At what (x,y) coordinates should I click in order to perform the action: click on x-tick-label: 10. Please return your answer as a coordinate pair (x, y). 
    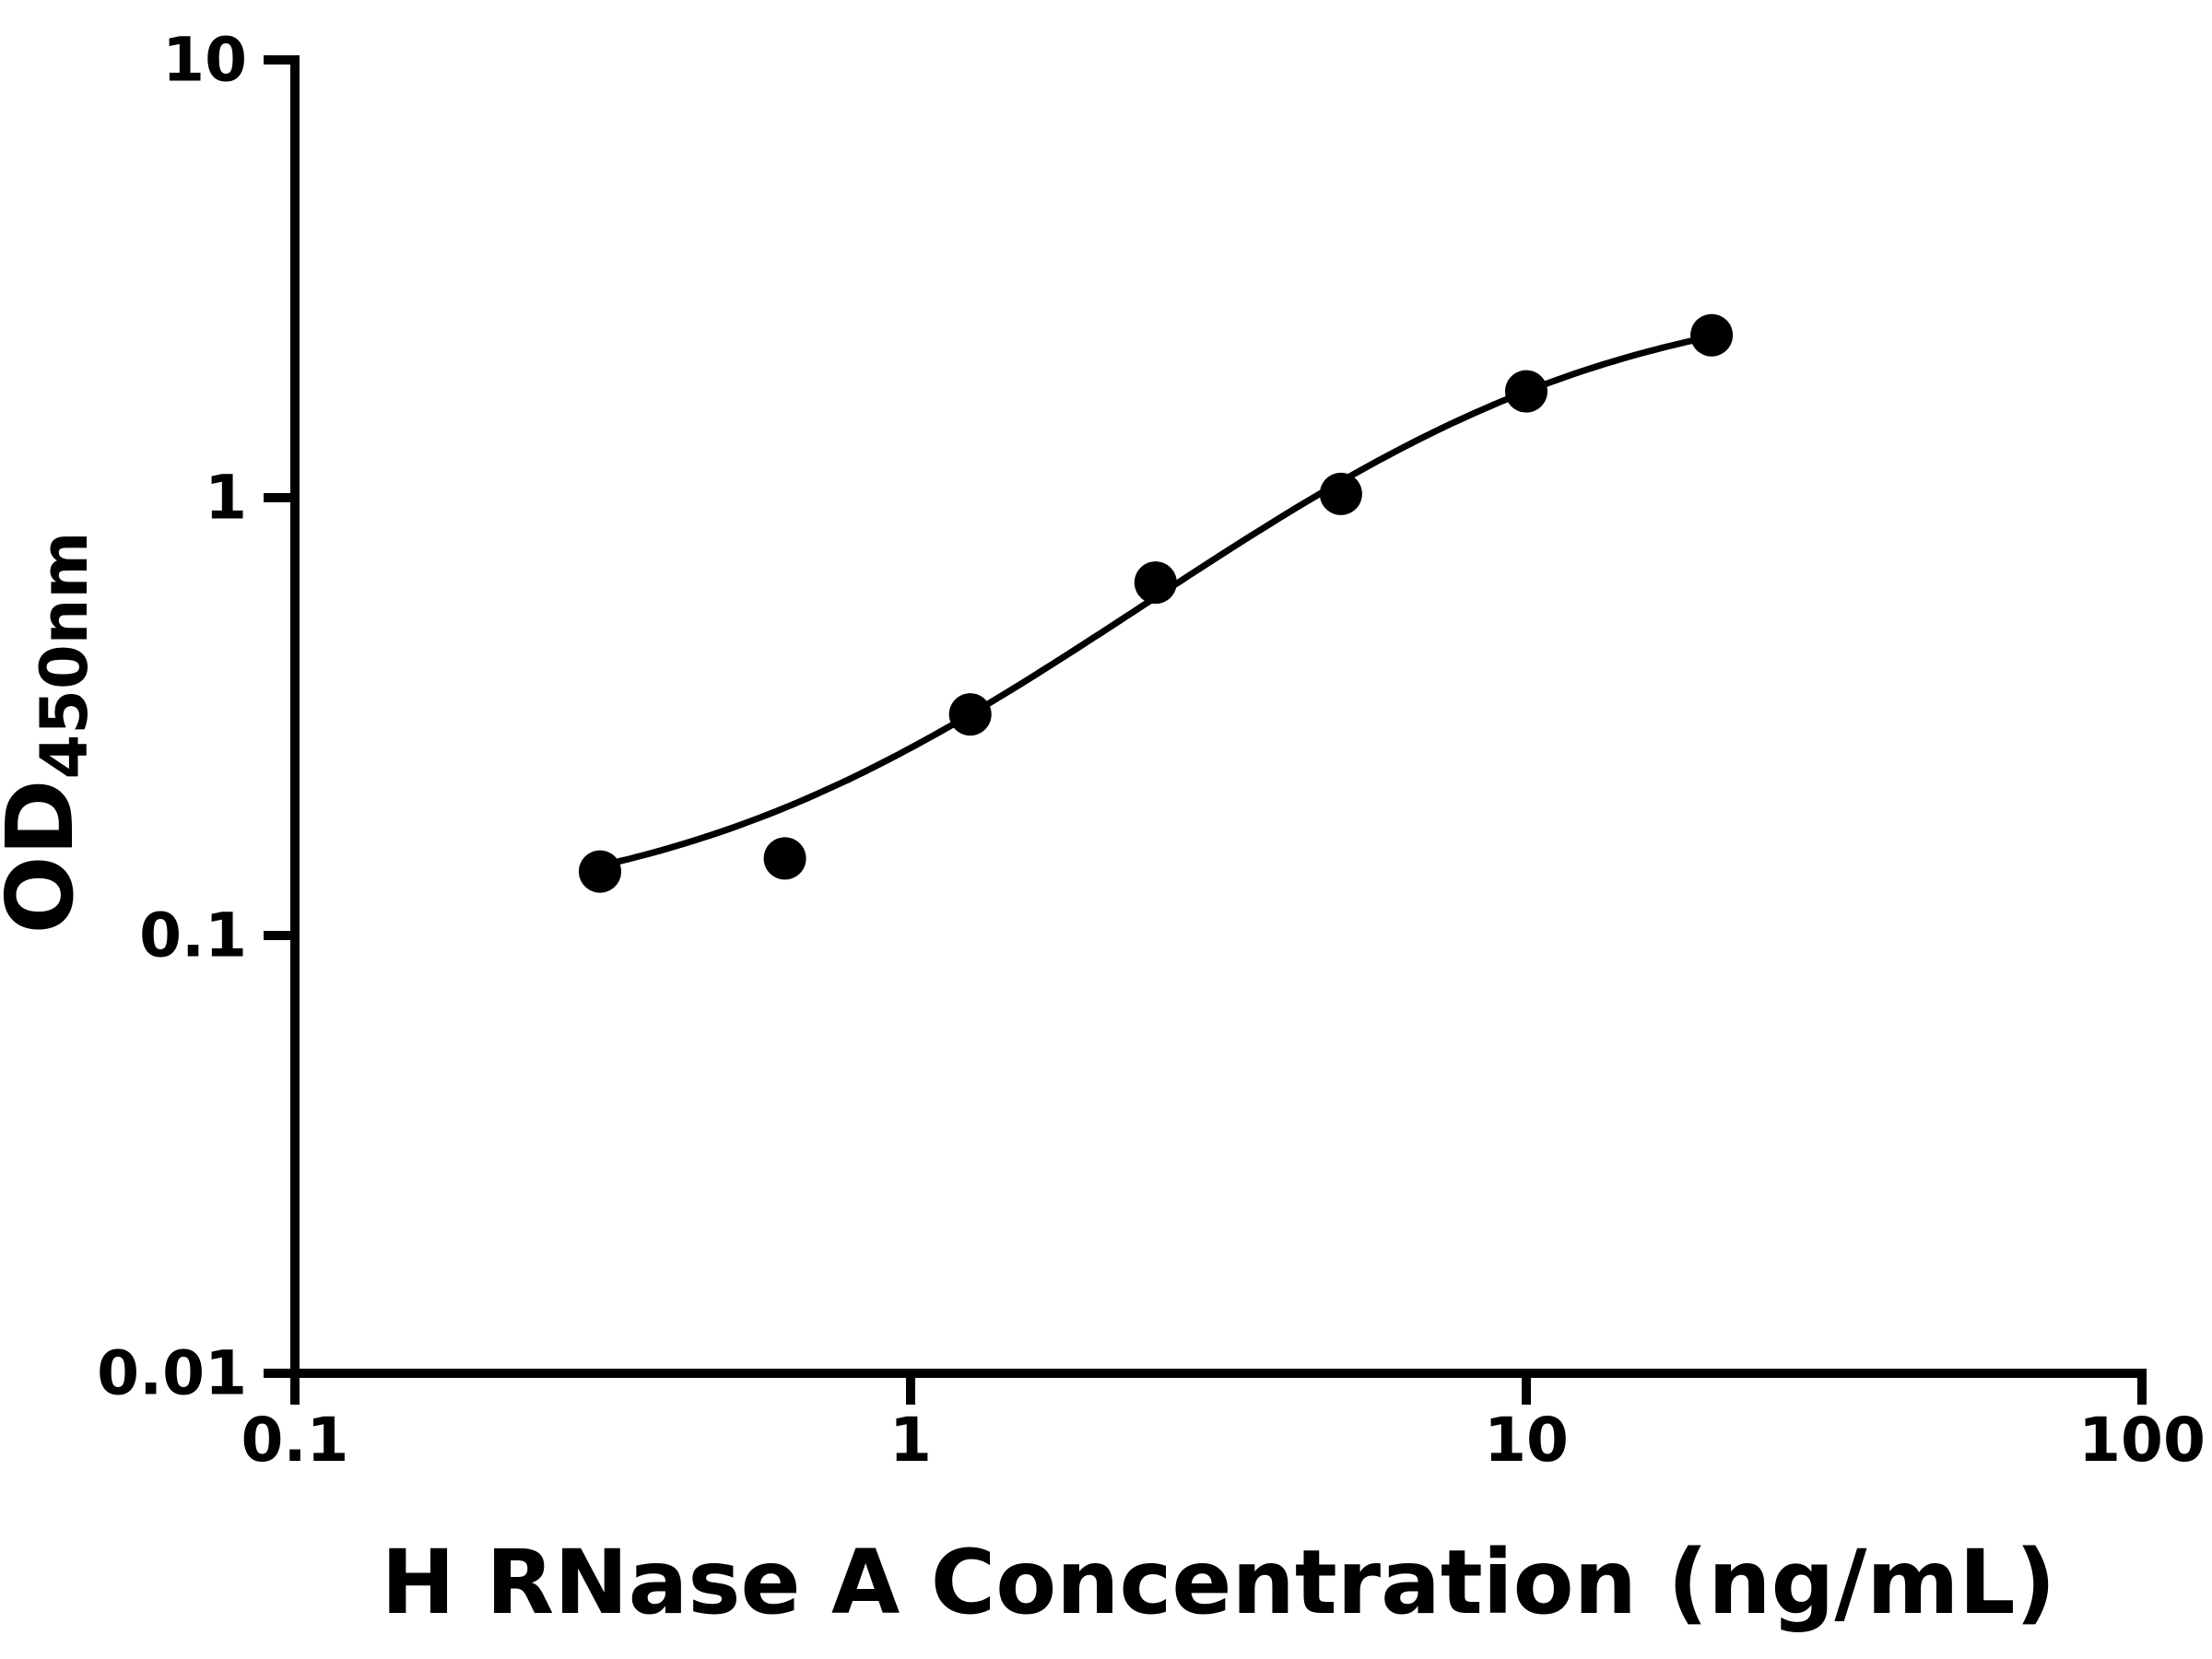
    Looking at the image, I should click on (1526, 1440).